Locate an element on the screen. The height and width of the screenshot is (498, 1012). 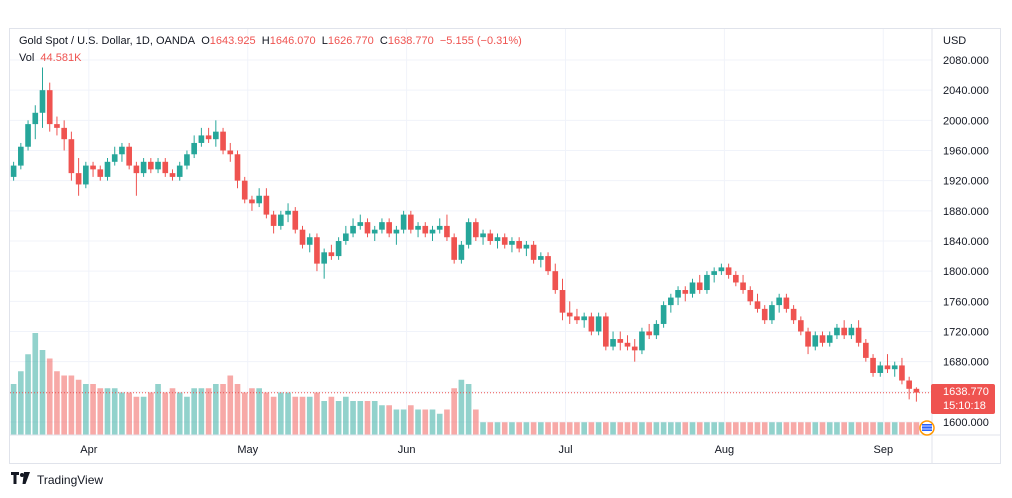
tradingview-logo-icon is located at coordinates (21, 479).